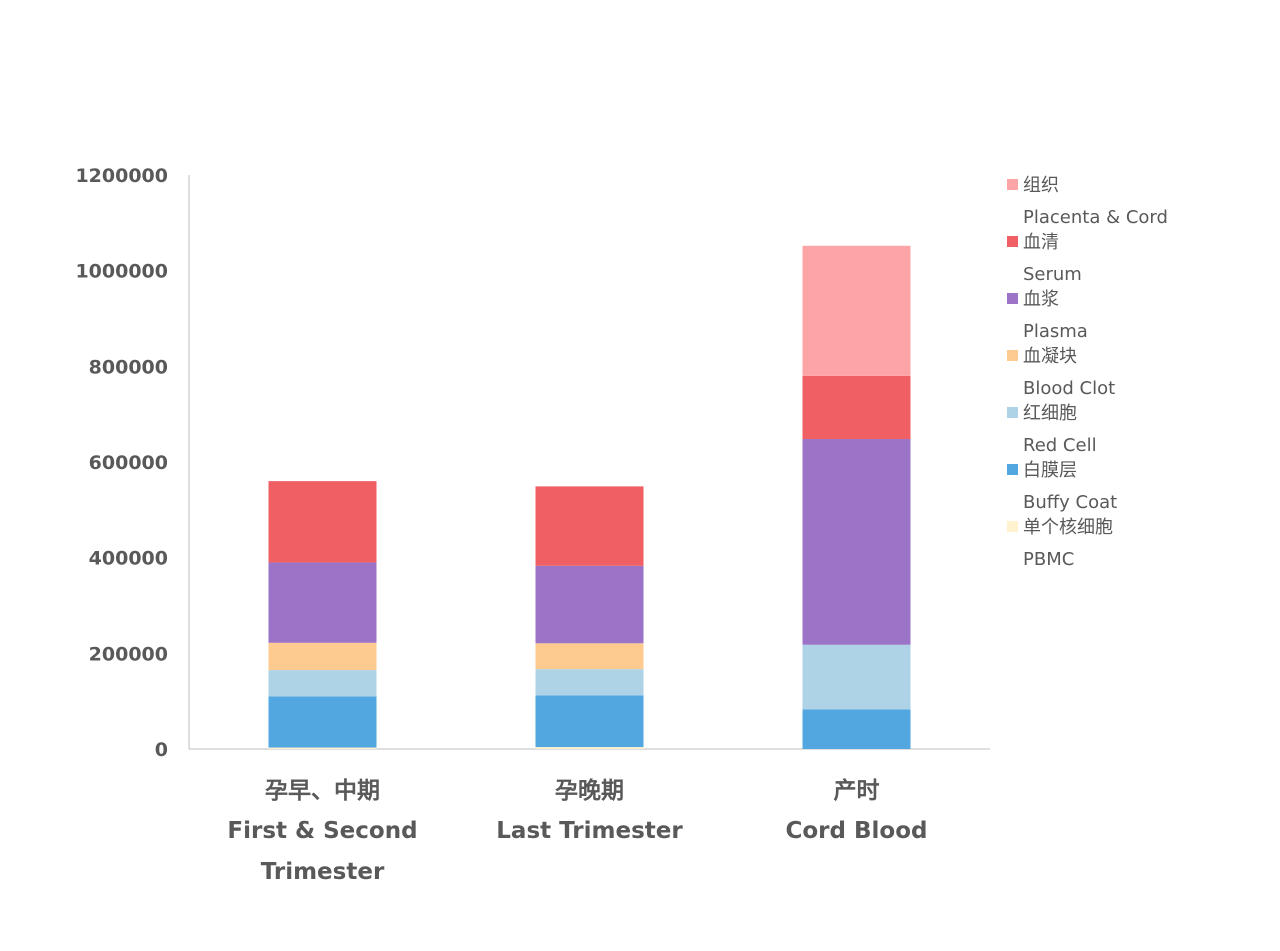 The image size is (1280, 951). What do you see at coordinates (1041, 242) in the screenshot?
I see `legend-label-zh: 血清` at bounding box center [1041, 242].